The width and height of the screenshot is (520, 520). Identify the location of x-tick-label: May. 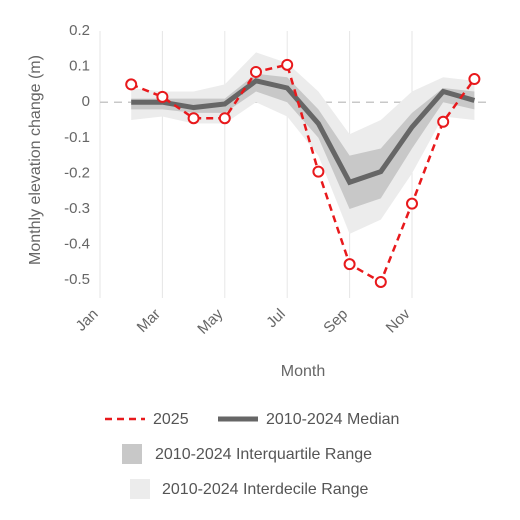
(210, 321).